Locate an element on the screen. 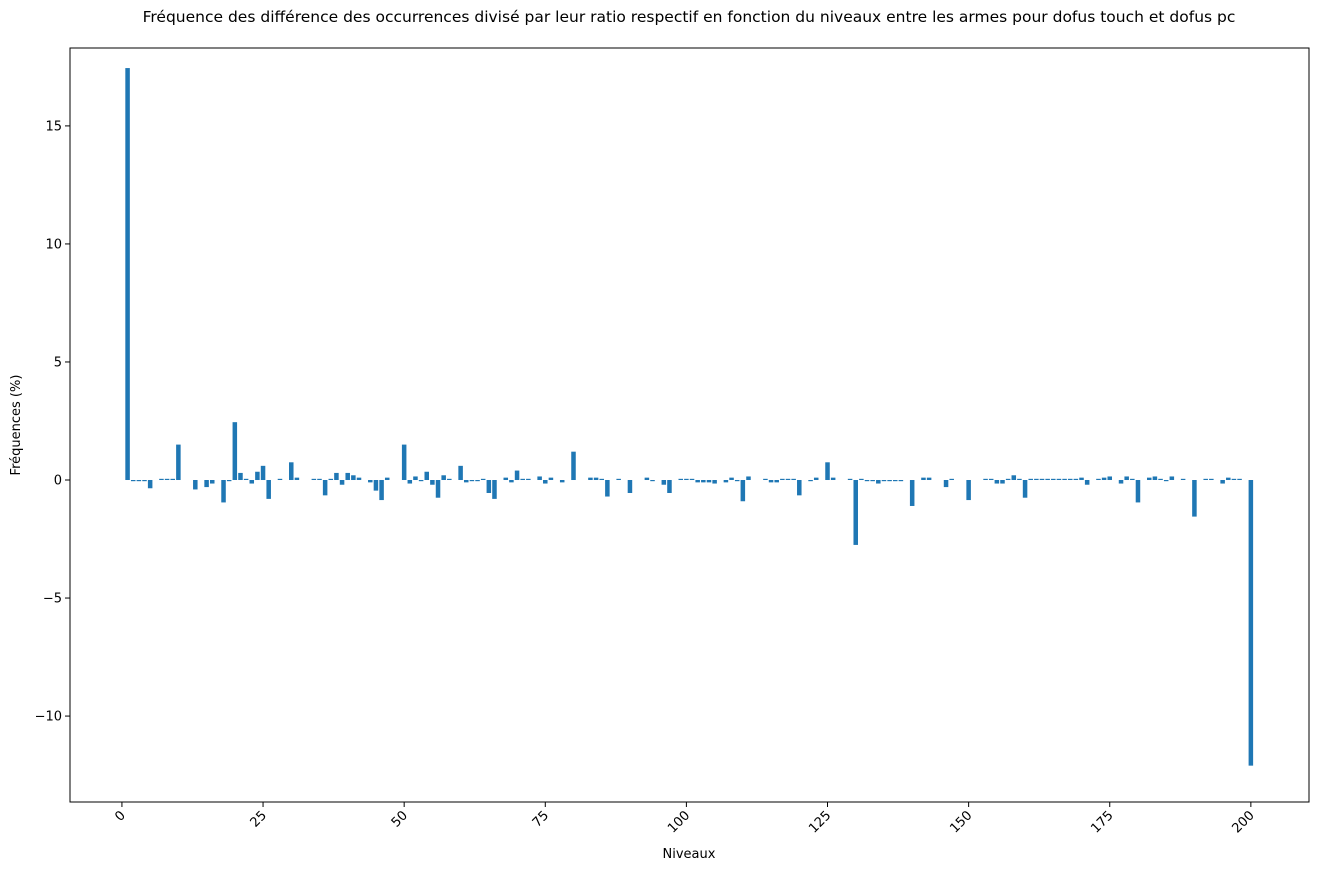  x-tick-label: 25 is located at coordinates (259, 819).